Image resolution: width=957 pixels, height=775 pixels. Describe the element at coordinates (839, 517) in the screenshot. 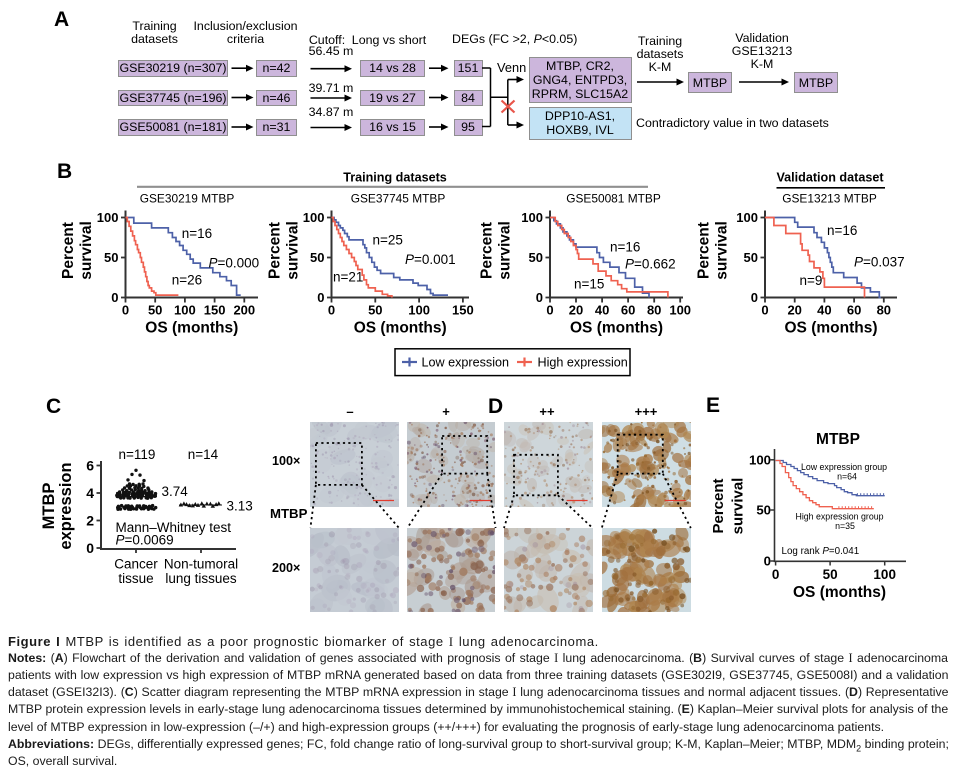

I see `svg-text: High expression group` at that location.